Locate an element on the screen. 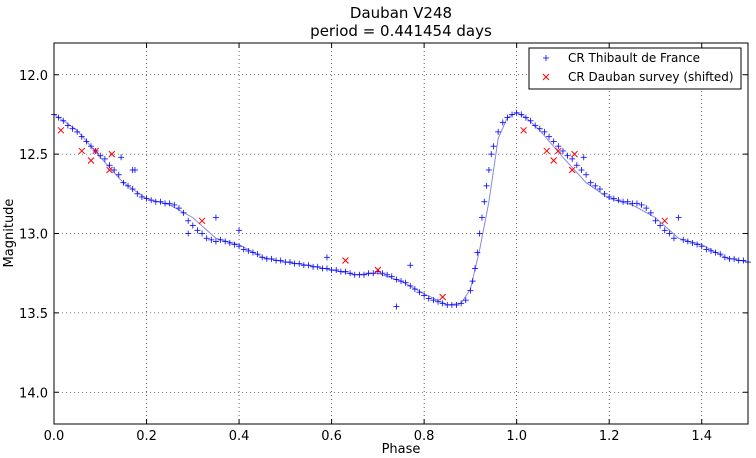  legend-label-dauban: CR Dauban survey (shifted) is located at coordinates (651, 77).